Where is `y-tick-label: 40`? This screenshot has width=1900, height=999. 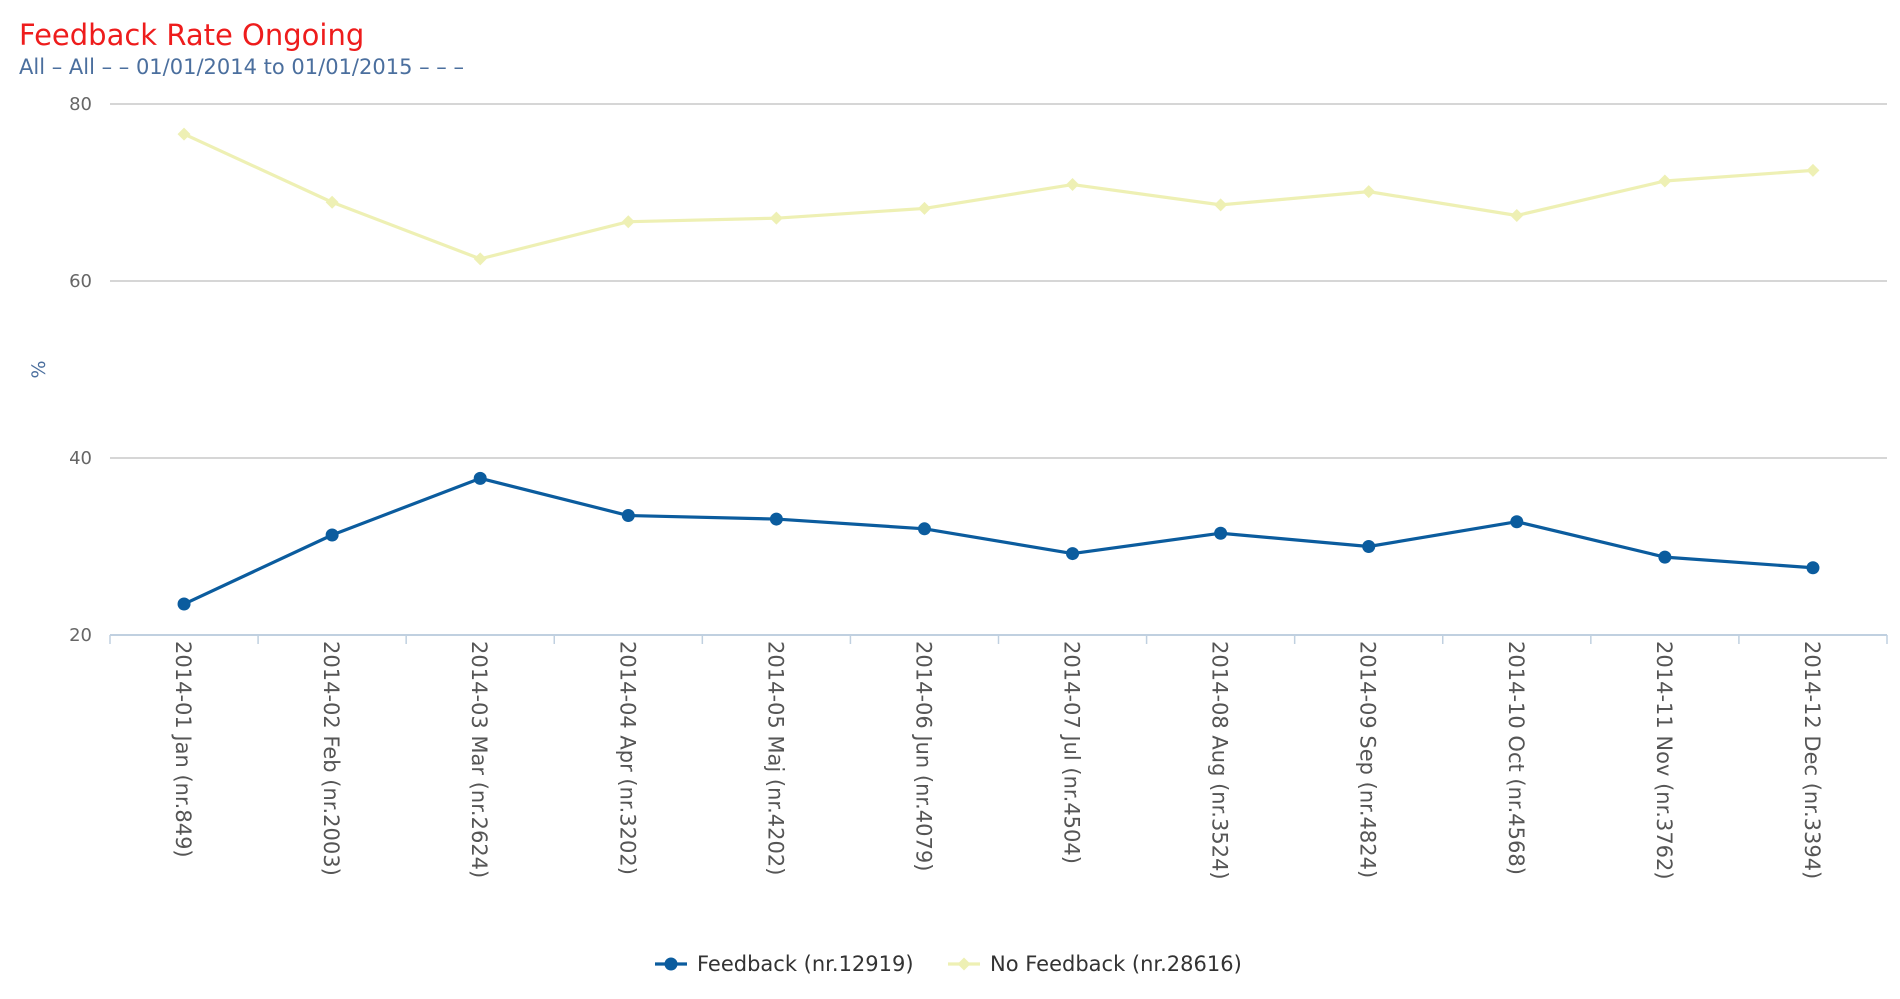 y-tick-label: 40 is located at coordinates (80, 458).